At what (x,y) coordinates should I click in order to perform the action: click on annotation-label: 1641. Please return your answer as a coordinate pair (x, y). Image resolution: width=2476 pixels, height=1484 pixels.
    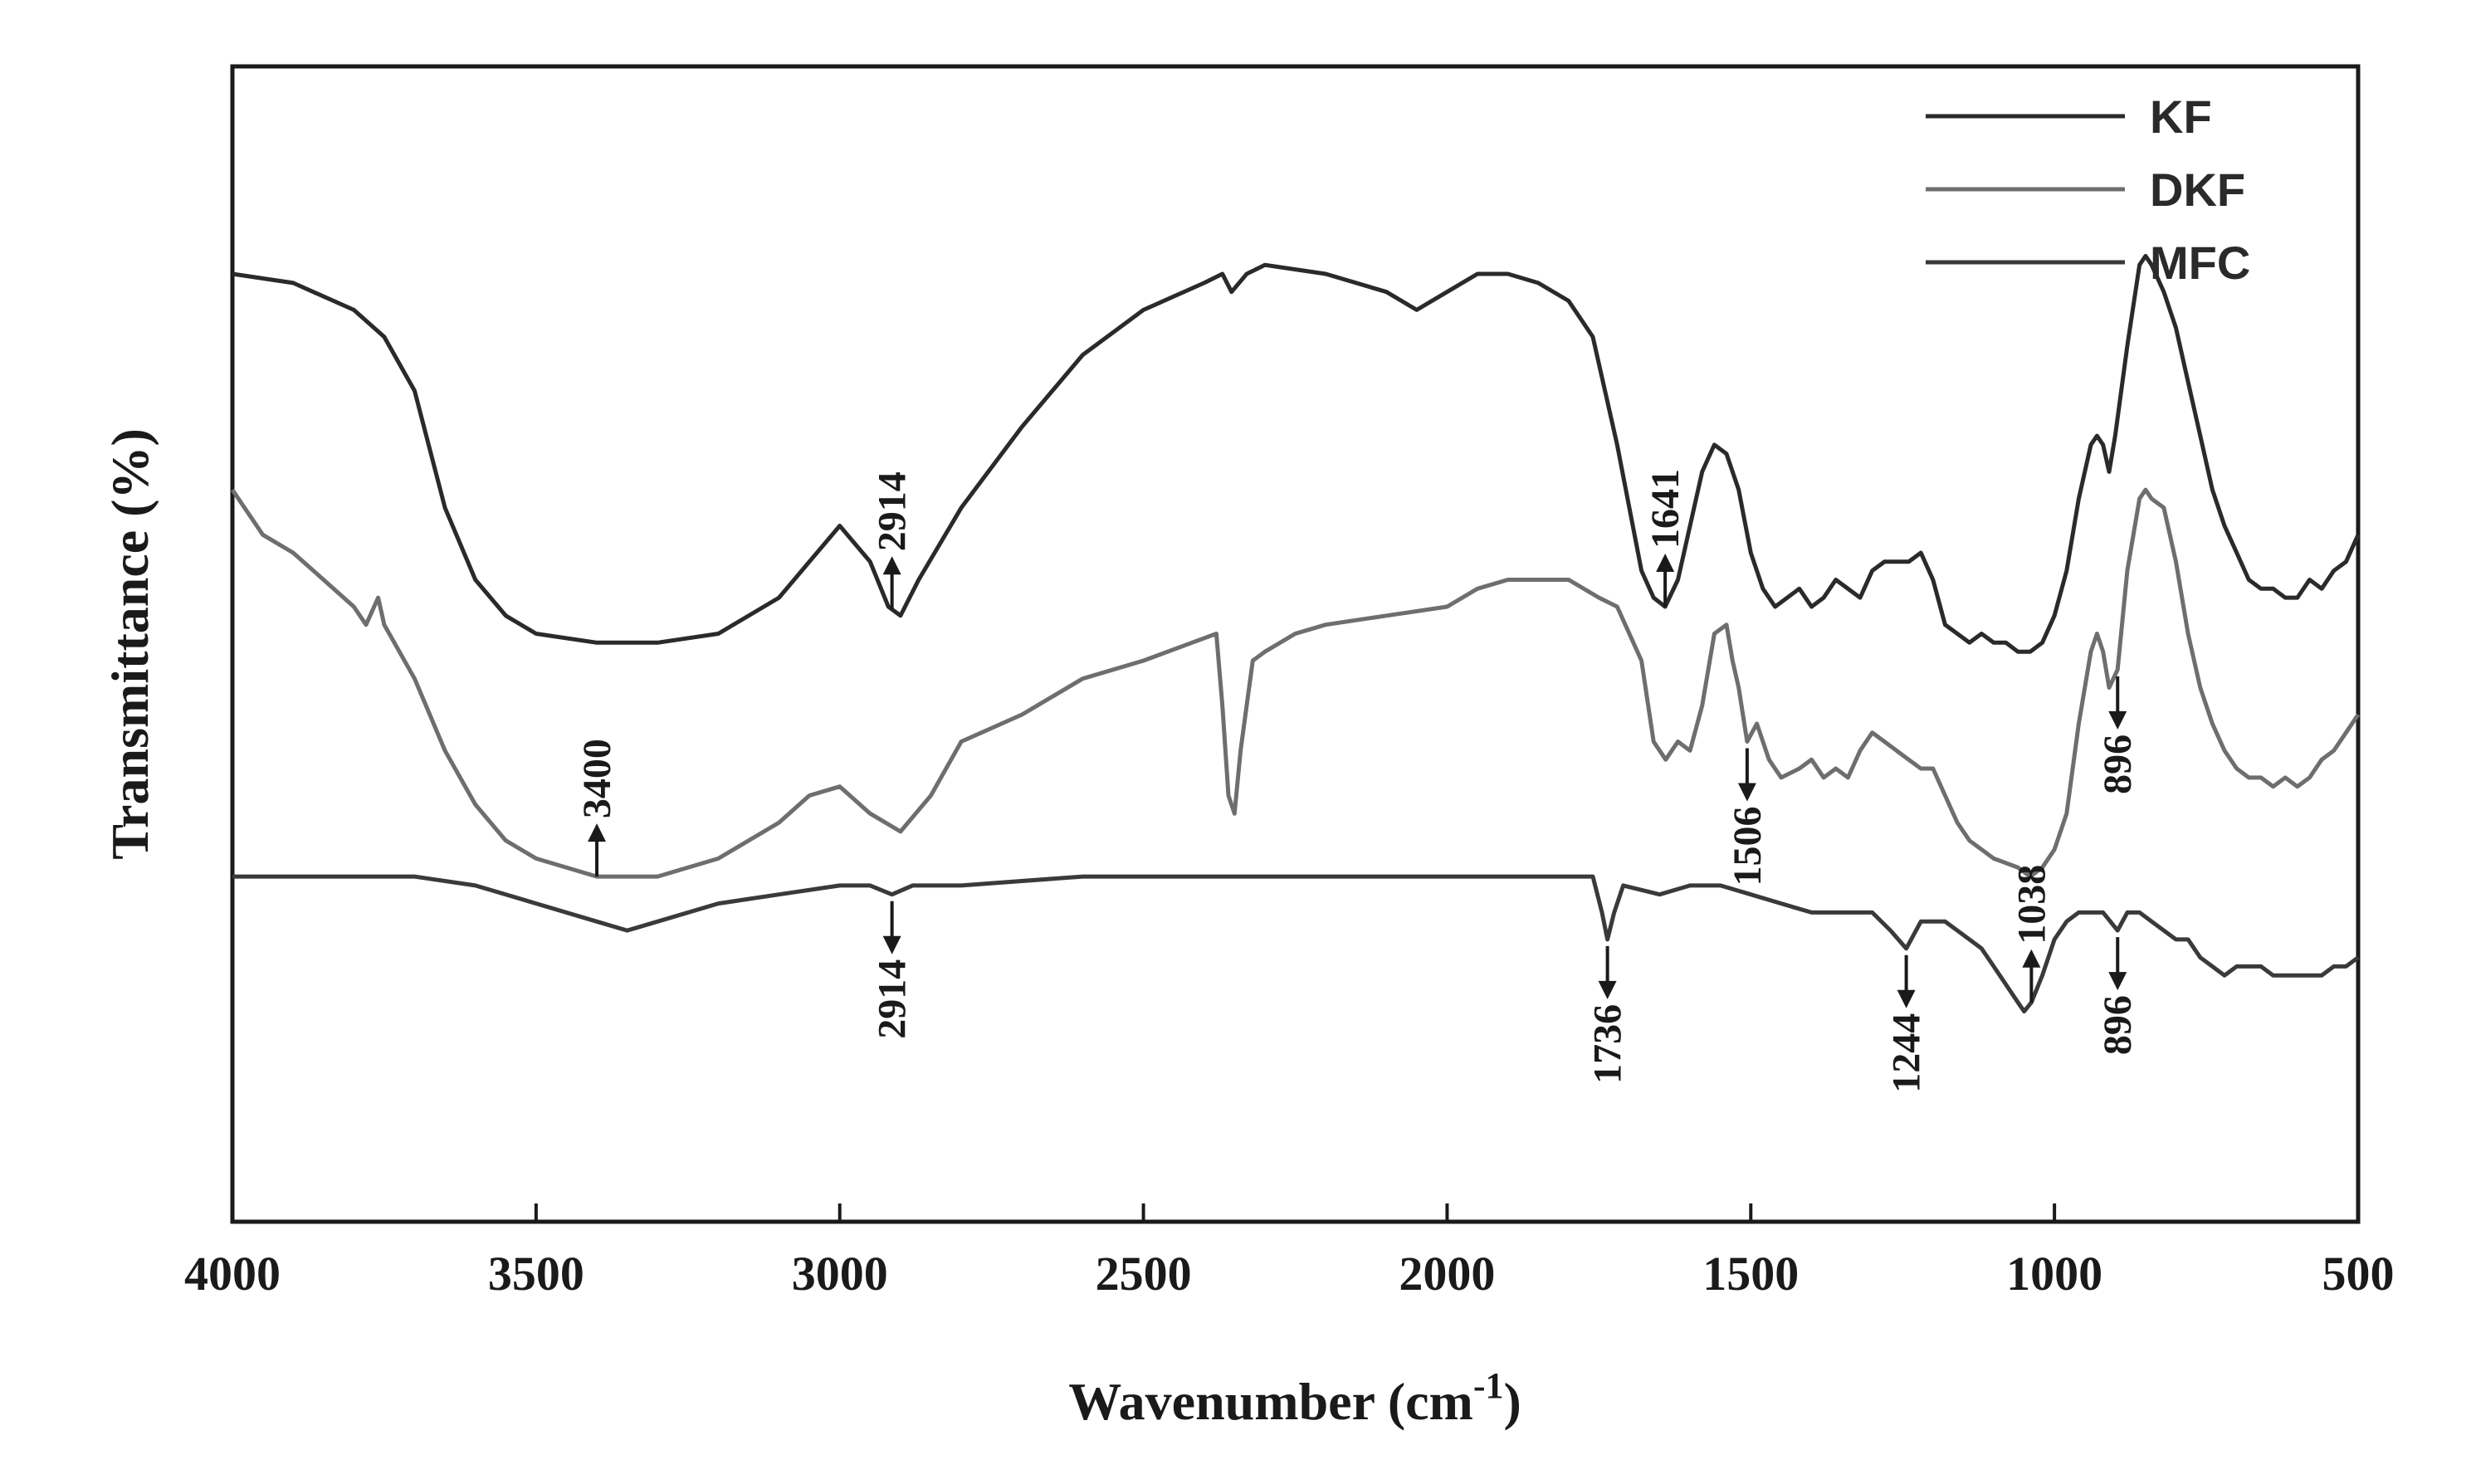
    Looking at the image, I should click on (1665, 509).